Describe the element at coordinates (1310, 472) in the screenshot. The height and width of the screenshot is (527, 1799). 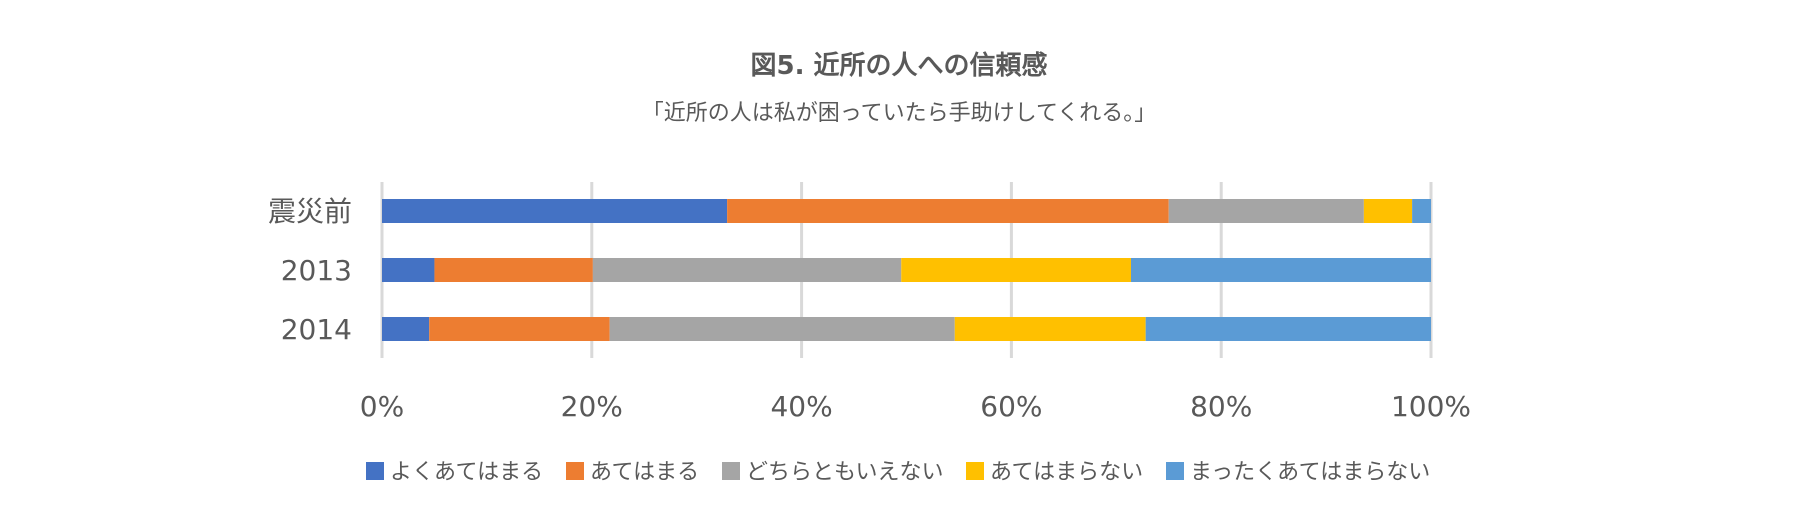
I see `legend-label: まったくあてはまらない` at that location.